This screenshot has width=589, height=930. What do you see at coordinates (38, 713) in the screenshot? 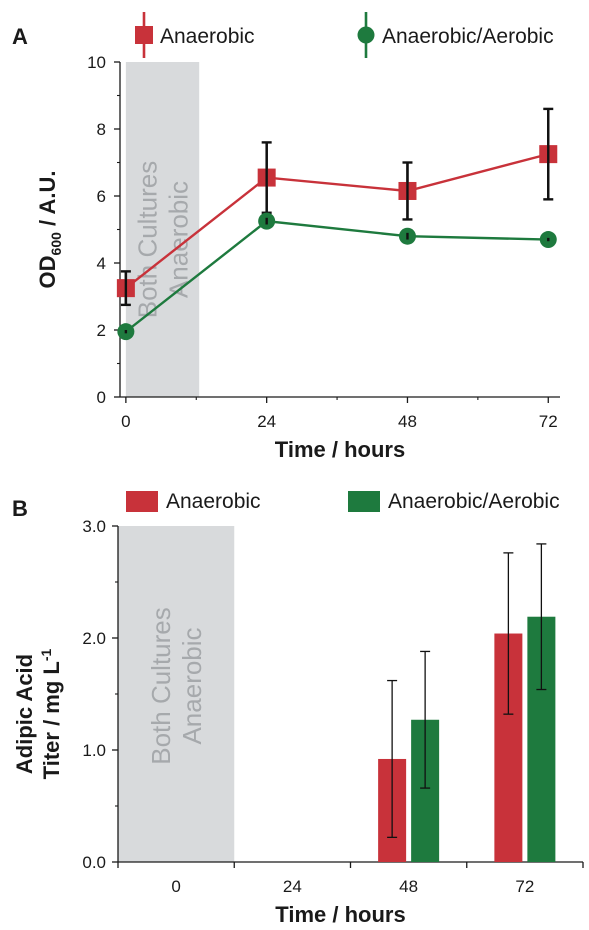
I see `y-axis-title-b: Adipic AcidTiter / mg L-1` at bounding box center [38, 713].